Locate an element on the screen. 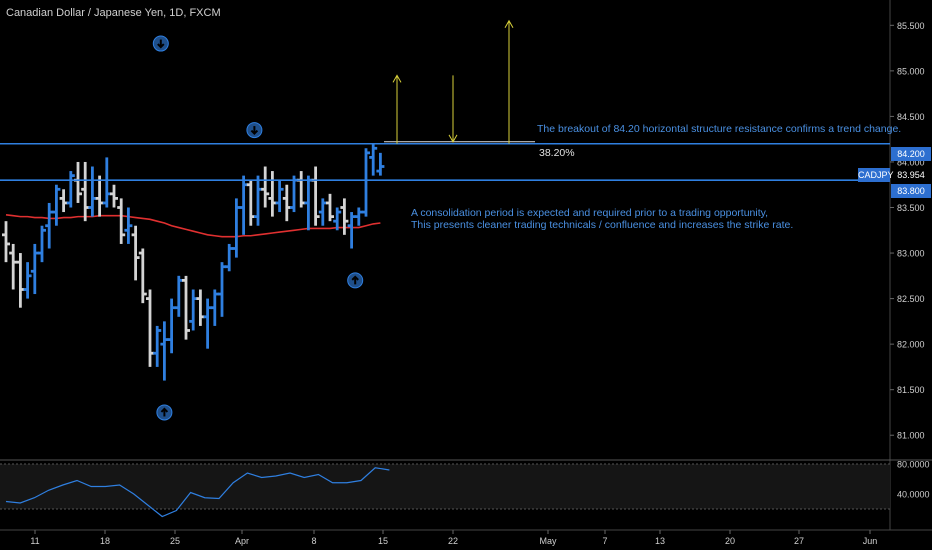 This screenshot has width=932, height=550. oscillator-line is located at coordinates (197, 492).